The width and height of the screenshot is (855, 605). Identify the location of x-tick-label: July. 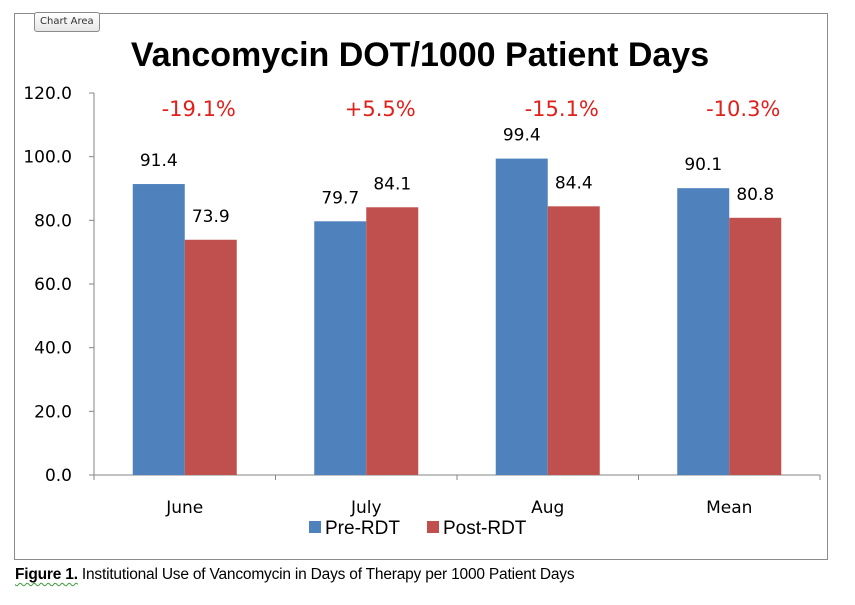
(366, 508).